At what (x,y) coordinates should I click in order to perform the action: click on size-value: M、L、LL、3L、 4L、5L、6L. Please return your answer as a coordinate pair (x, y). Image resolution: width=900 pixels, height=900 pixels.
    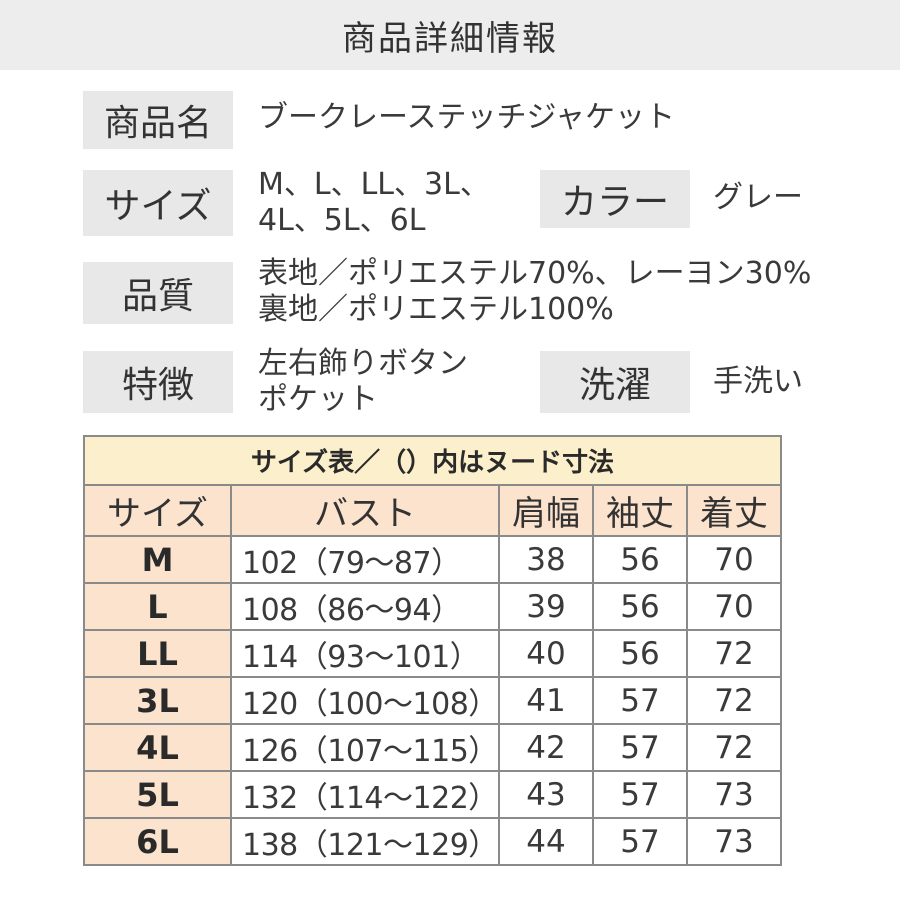
    Looking at the image, I should click on (374, 203).